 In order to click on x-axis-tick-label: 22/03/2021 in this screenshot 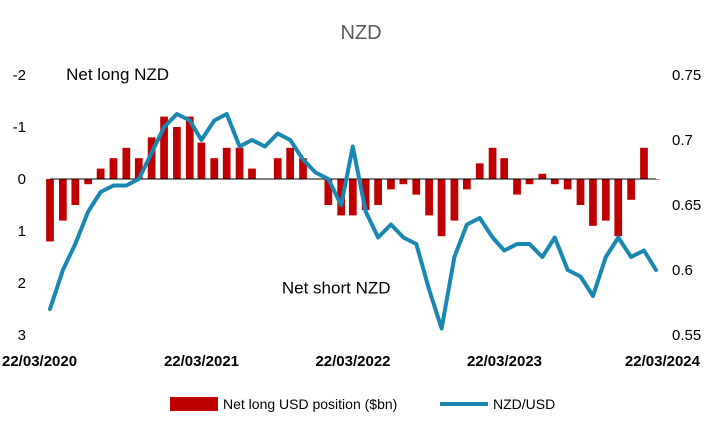, I will do `click(201, 361)`.